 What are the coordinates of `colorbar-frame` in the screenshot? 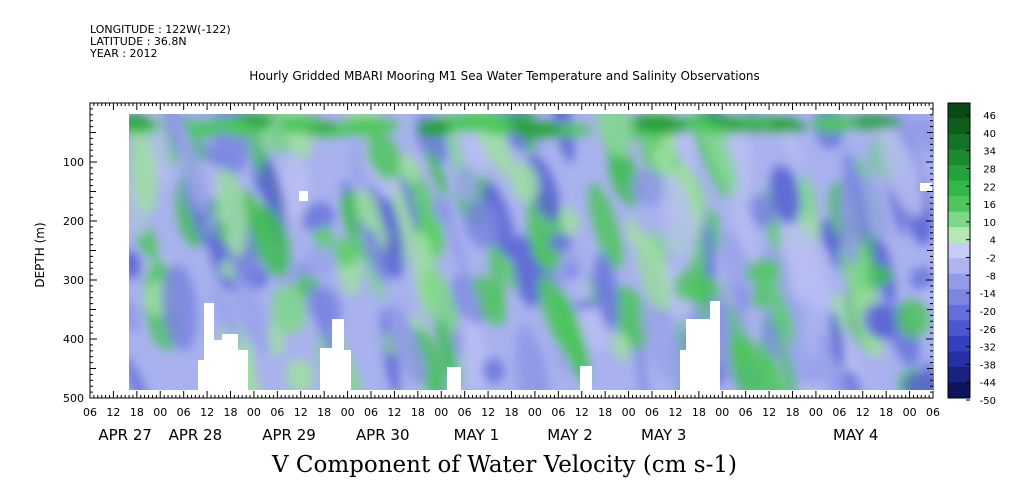 It's located at (959, 250).